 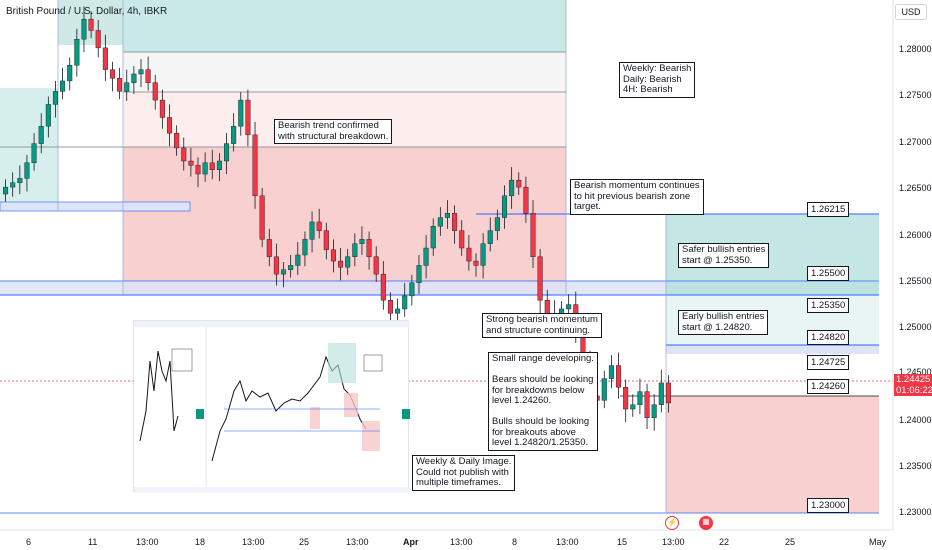 What do you see at coordinates (672, 523) in the screenshot?
I see `flash-icon: ⚡` at bounding box center [672, 523].